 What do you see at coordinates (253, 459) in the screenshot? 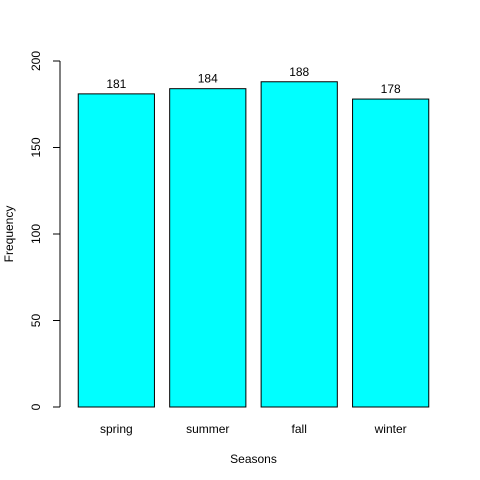
I see `x-axis-title: Seasons` at bounding box center [253, 459].